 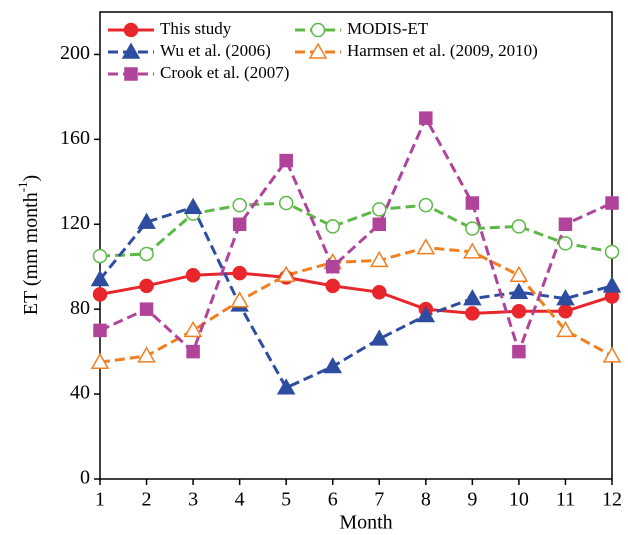 I want to click on y-label-superscript: -1, so click(x=22, y=186).